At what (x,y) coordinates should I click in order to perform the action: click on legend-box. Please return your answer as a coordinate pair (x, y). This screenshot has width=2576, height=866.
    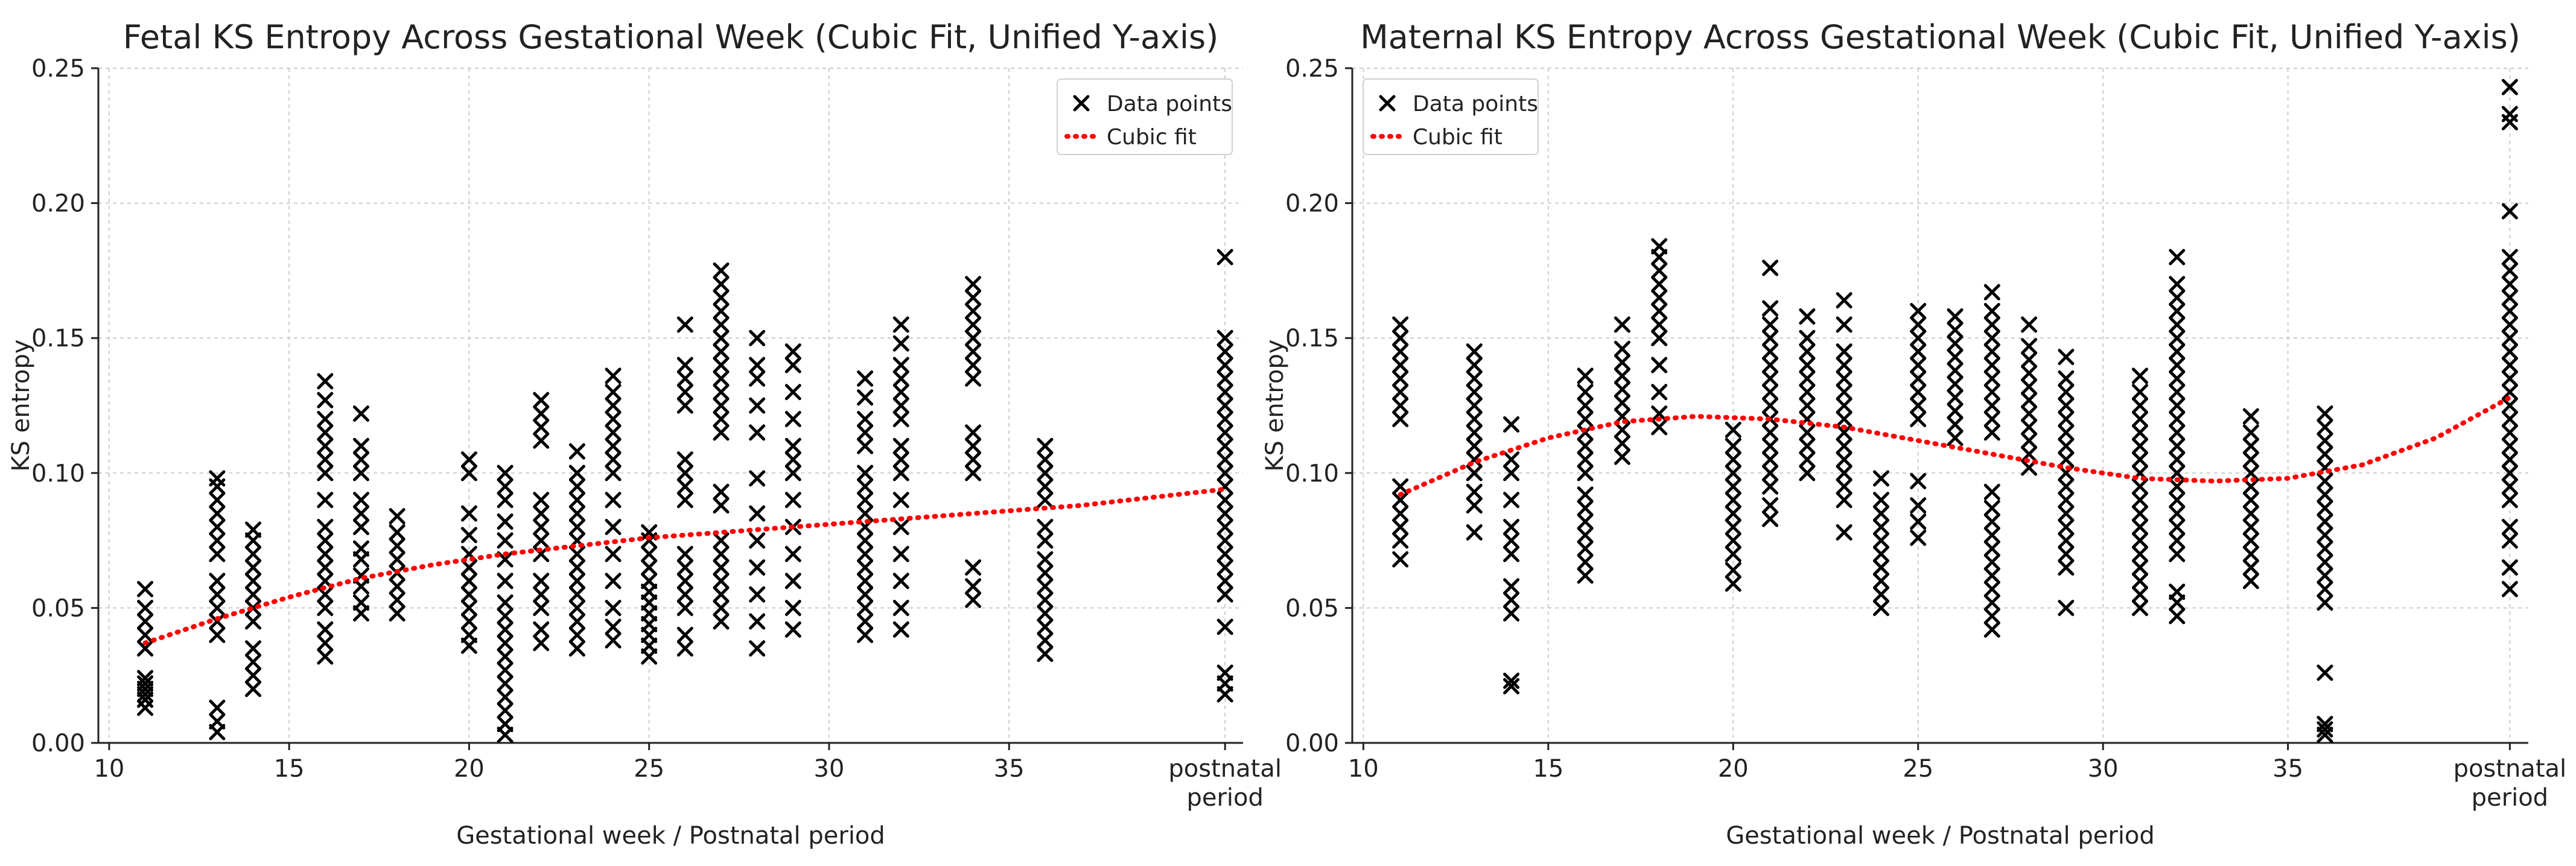
    Looking at the image, I should click on (1145, 116).